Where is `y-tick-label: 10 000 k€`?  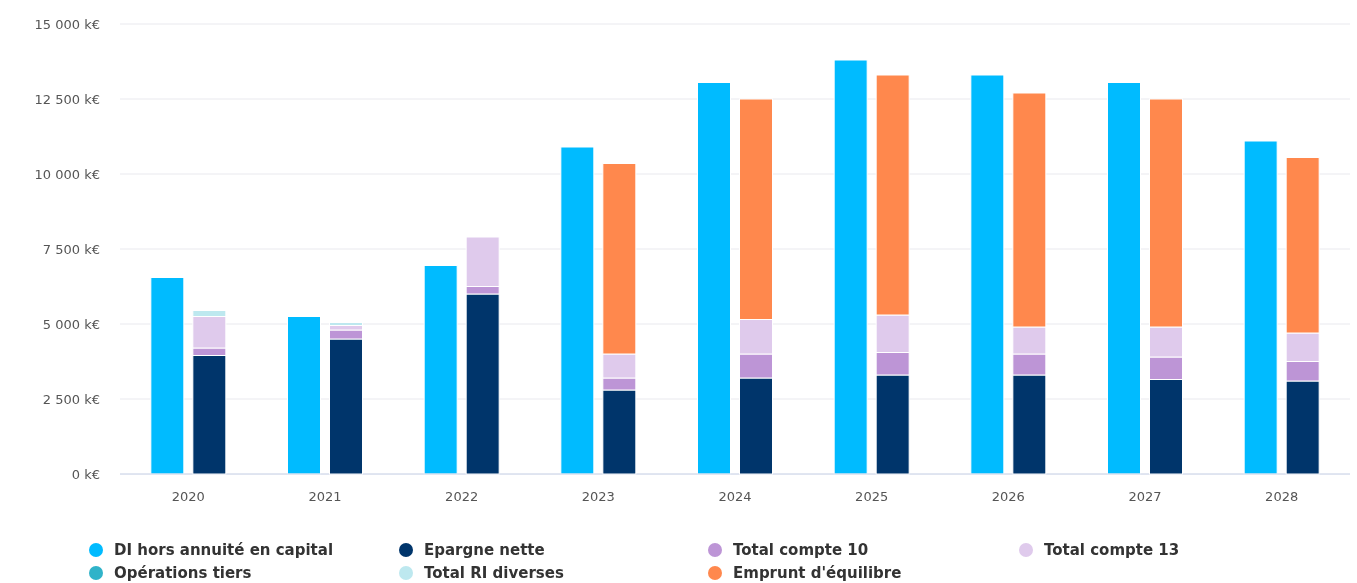 y-tick-label: 10 000 k€ is located at coordinates (67, 174).